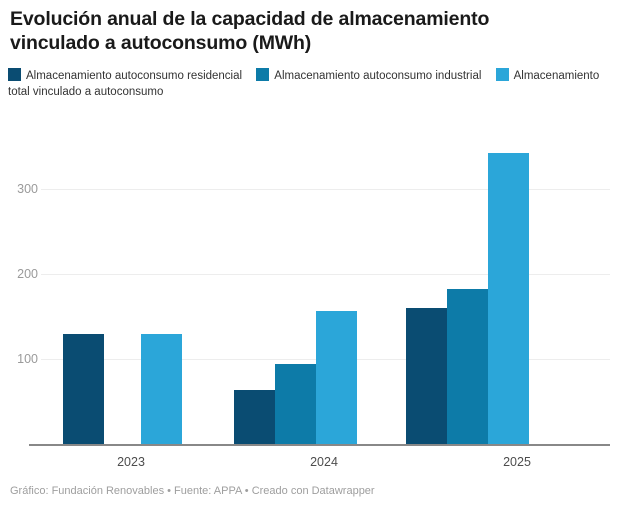 Image resolution: width=620 pixels, height=510 pixels. Describe the element at coordinates (319, 445) in the screenshot. I see `x-axis-baseline` at that location.